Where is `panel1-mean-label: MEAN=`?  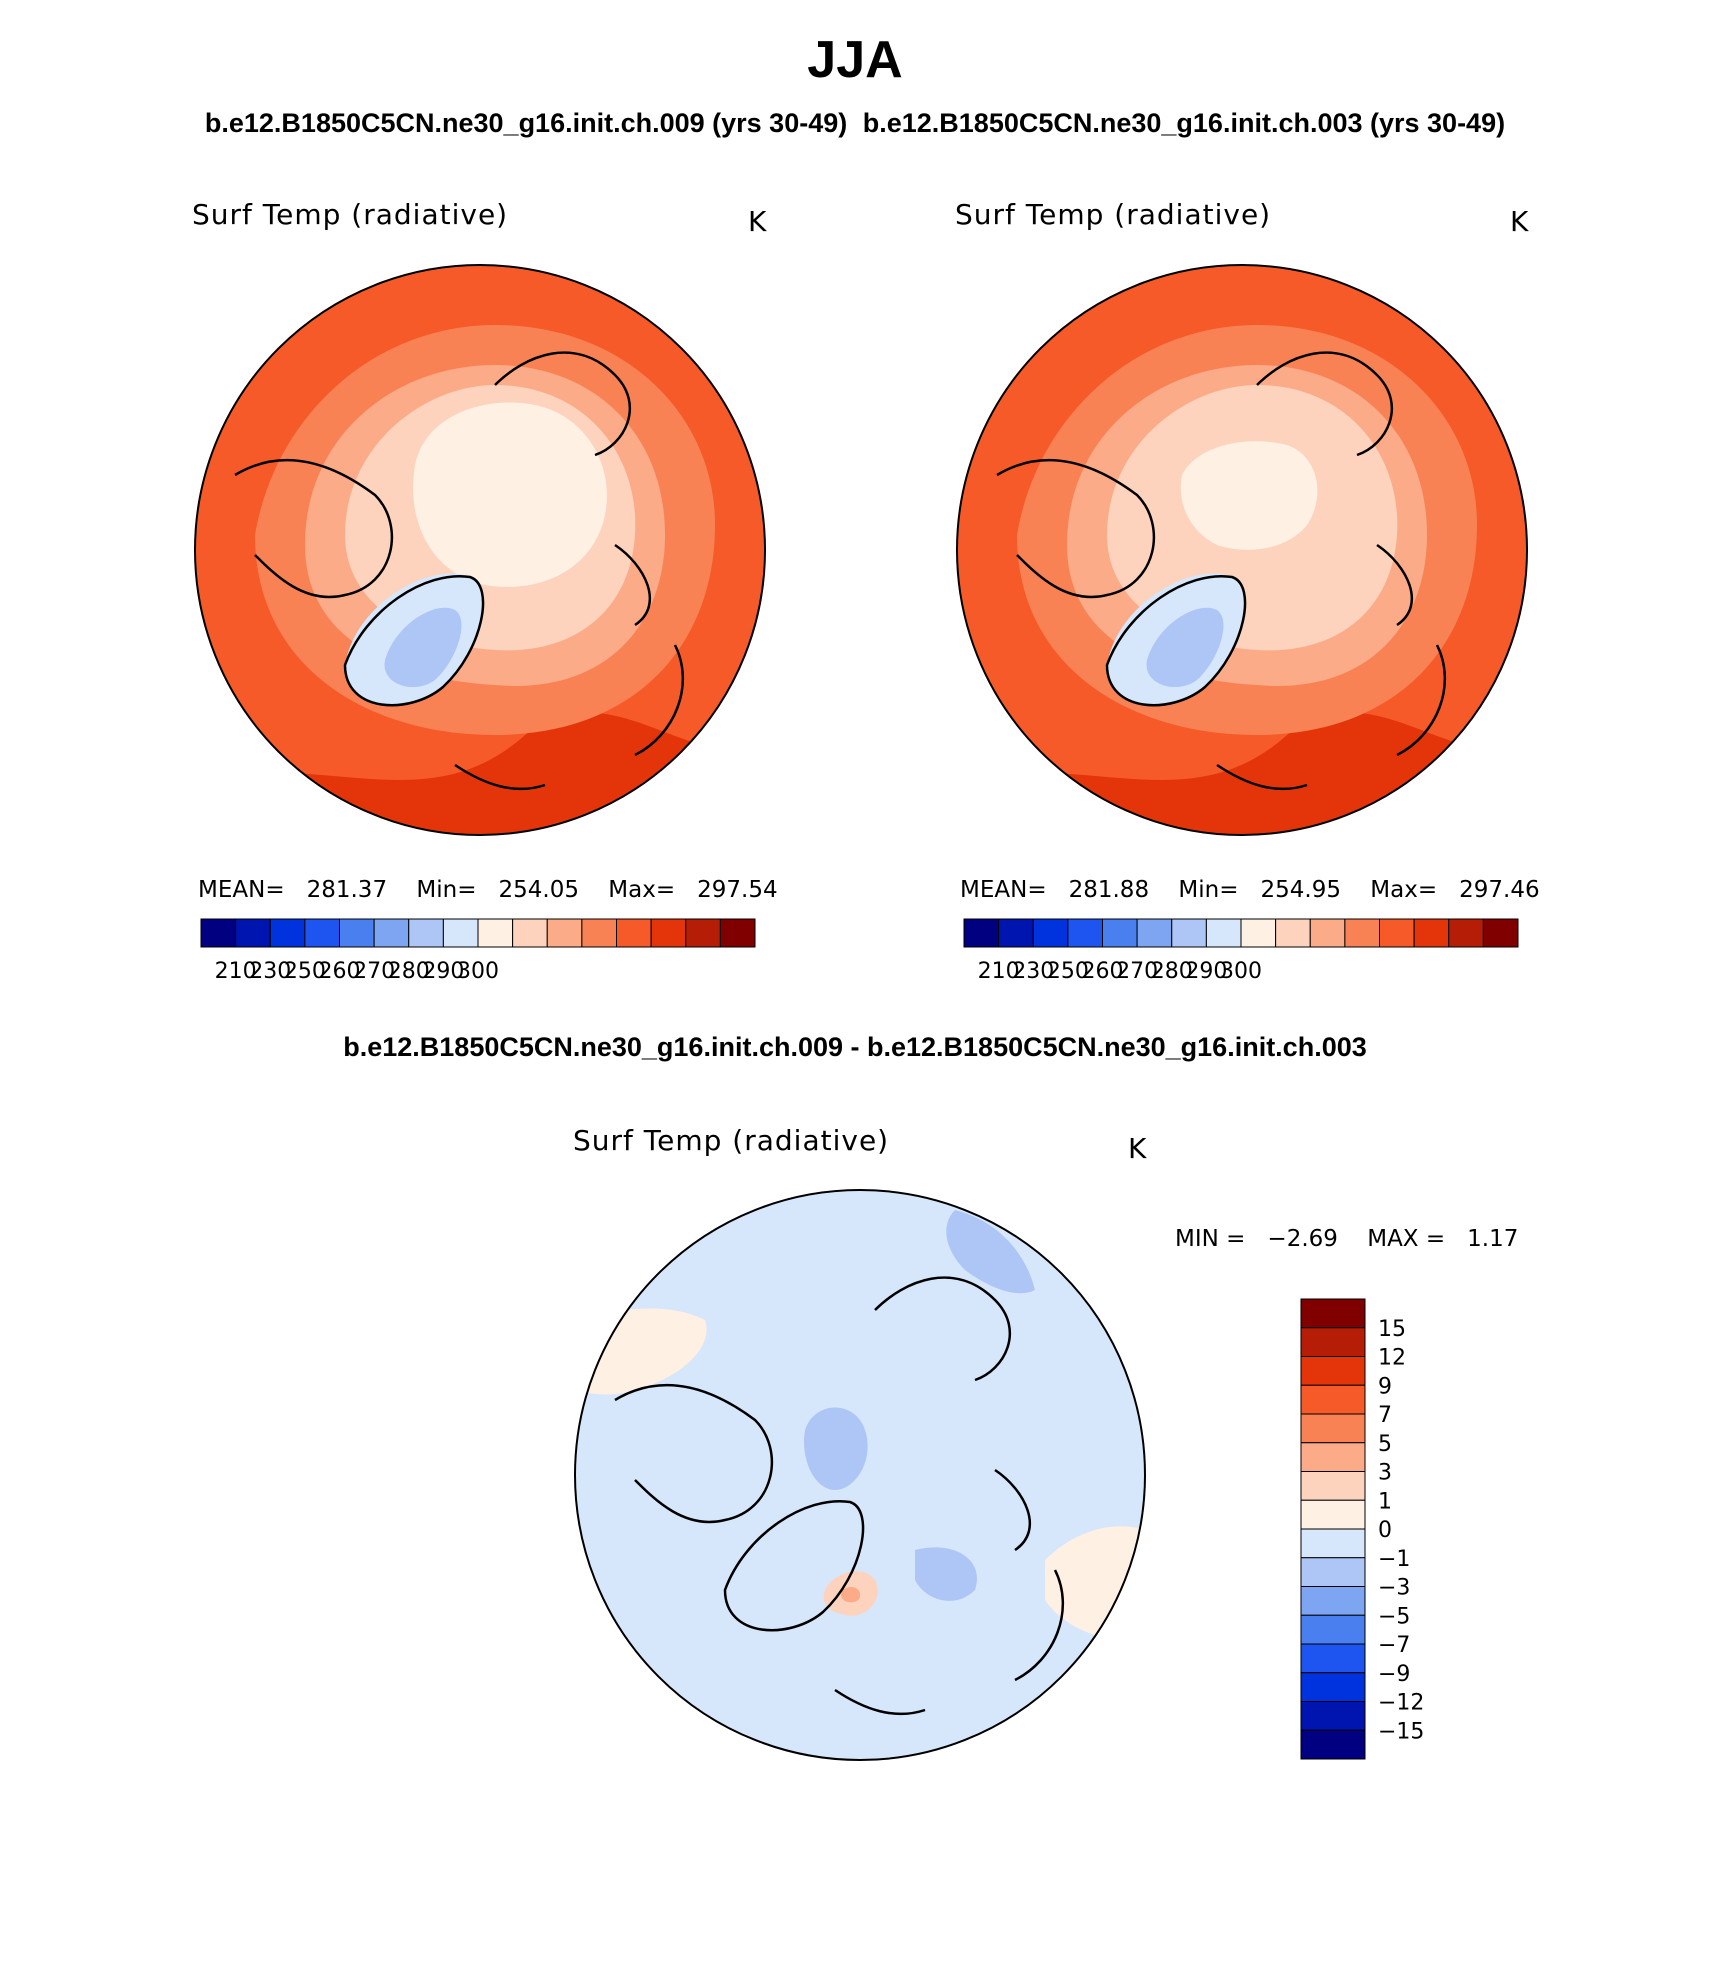
panel1-mean-label: MEAN= is located at coordinates (241, 890).